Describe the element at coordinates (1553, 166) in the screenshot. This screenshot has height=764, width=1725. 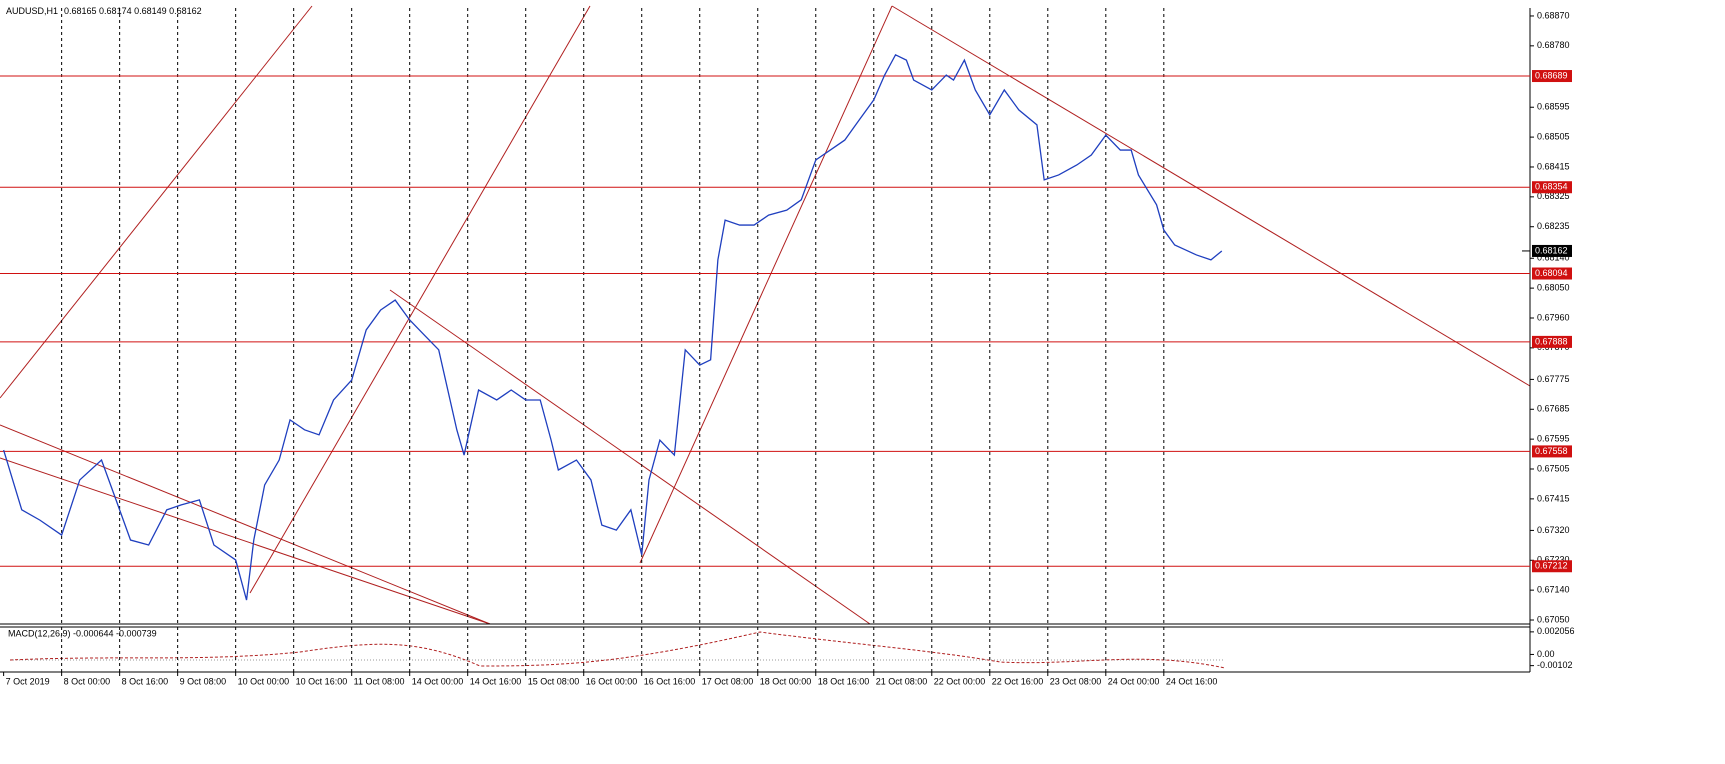
I see `y-tick-label: 0.68415` at that location.